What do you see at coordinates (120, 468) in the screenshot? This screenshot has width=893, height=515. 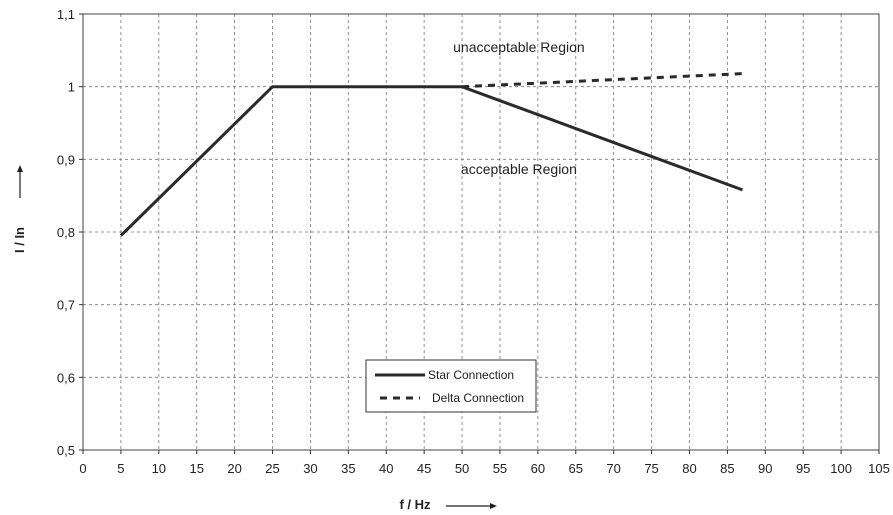 I see `x-tick-label: 5` at bounding box center [120, 468].